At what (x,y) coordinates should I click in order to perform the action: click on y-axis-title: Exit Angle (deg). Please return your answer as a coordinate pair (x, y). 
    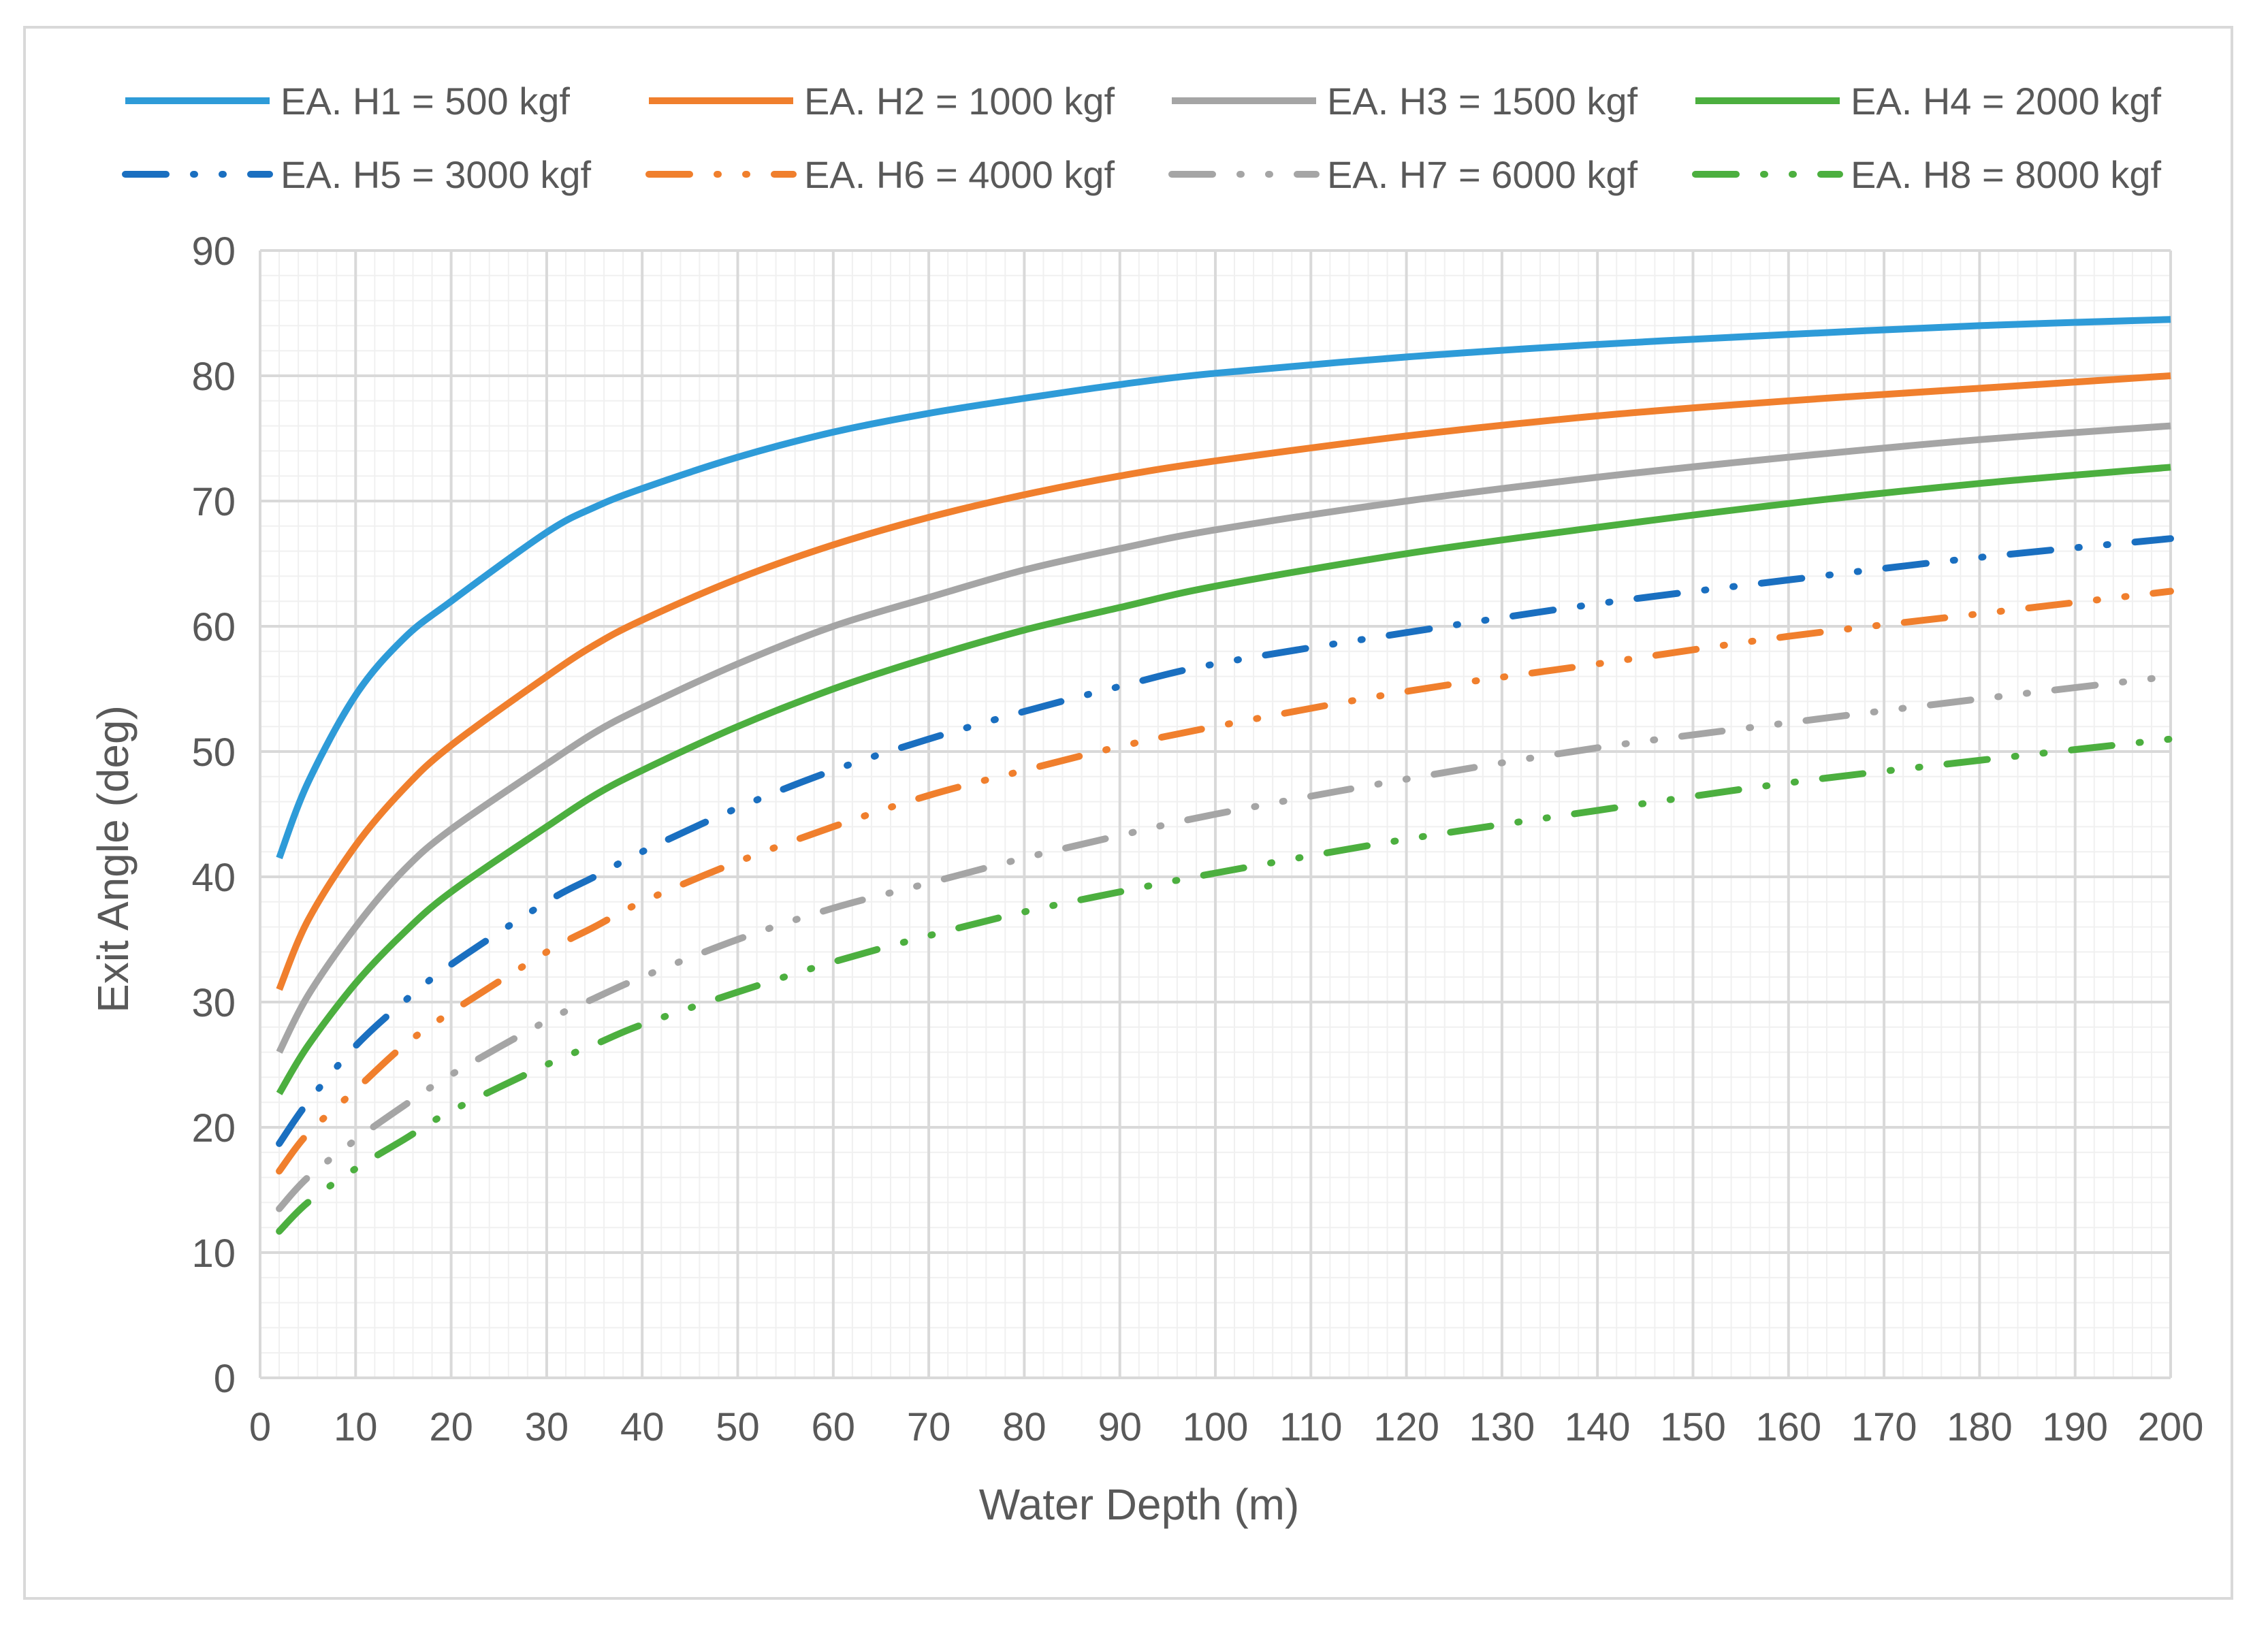
    Looking at the image, I should click on (113, 859).